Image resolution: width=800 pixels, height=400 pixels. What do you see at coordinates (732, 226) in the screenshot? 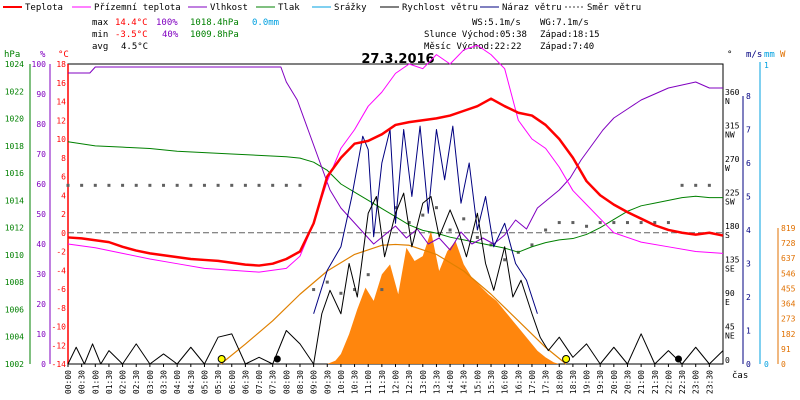
I see `tick-dir: 180` at bounding box center [732, 226].